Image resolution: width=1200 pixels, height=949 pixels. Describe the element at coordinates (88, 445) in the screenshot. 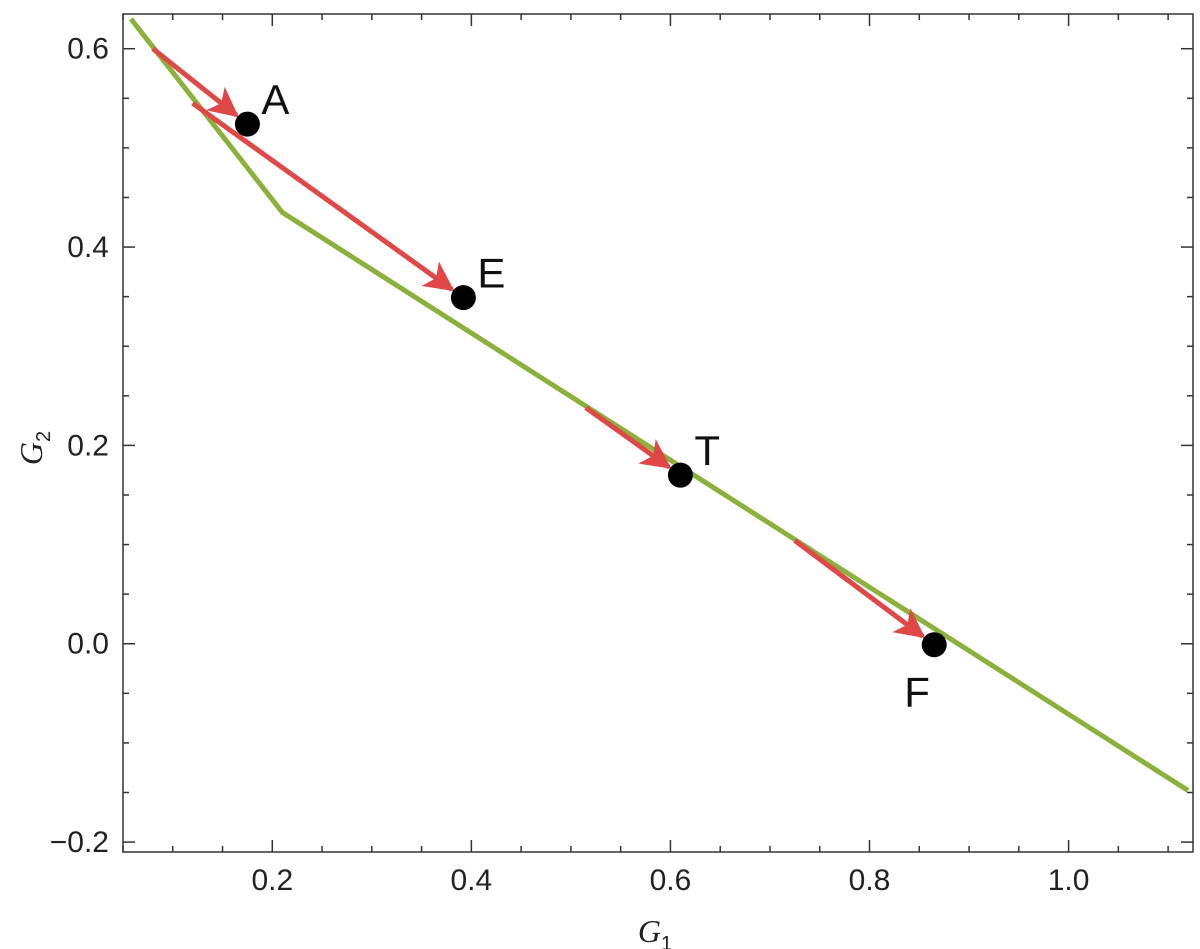

I see `y-tick-label: 0.2` at that location.